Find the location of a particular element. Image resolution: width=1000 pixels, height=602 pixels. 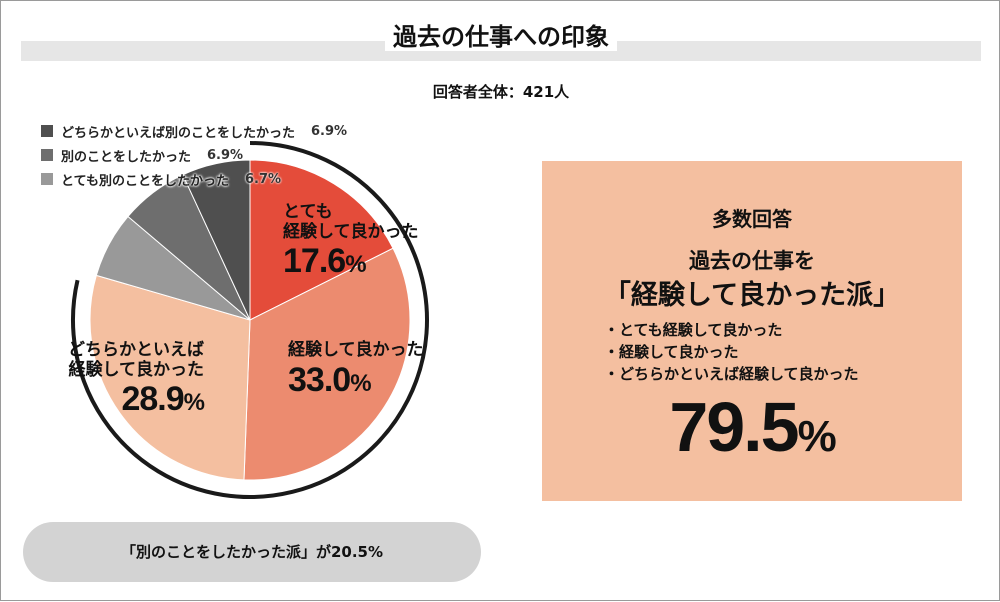

summary-total-value: 79.5 is located at coordinates (734, 427).